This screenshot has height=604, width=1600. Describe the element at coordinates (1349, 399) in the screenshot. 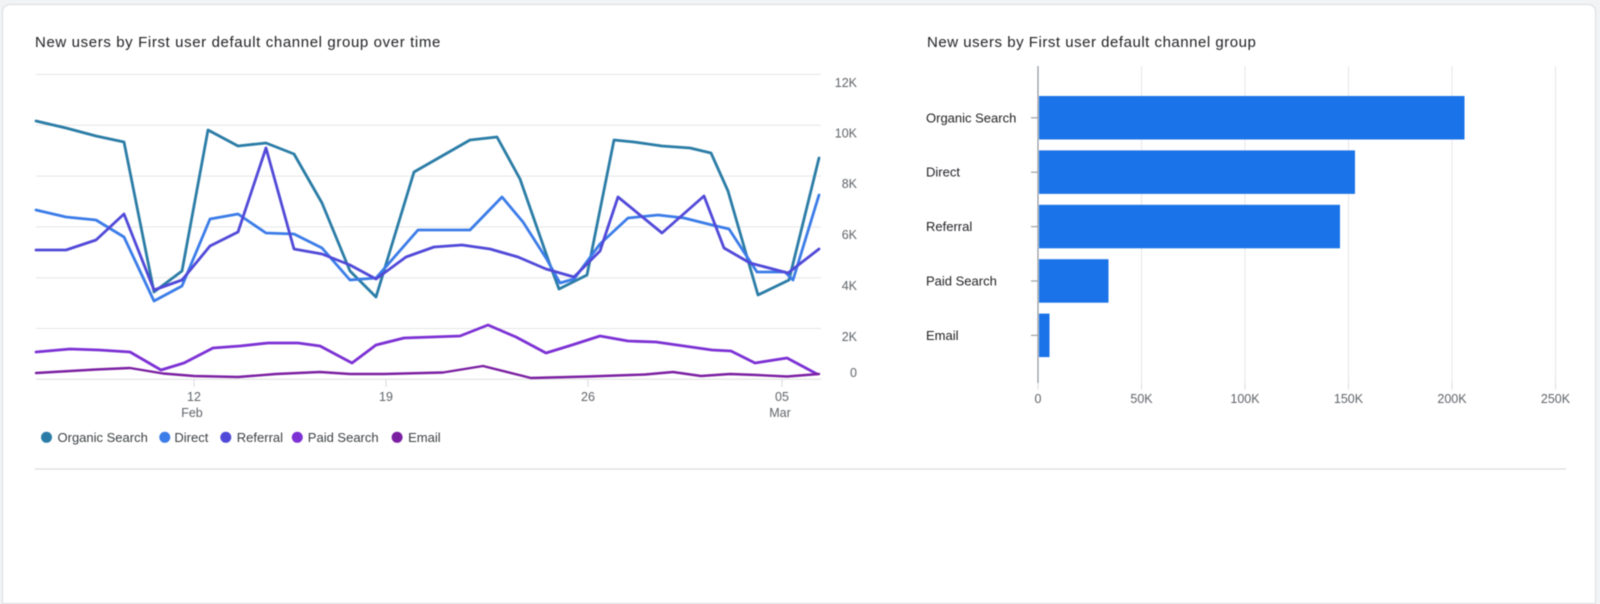

I see `svg-text: 150K` at that location.